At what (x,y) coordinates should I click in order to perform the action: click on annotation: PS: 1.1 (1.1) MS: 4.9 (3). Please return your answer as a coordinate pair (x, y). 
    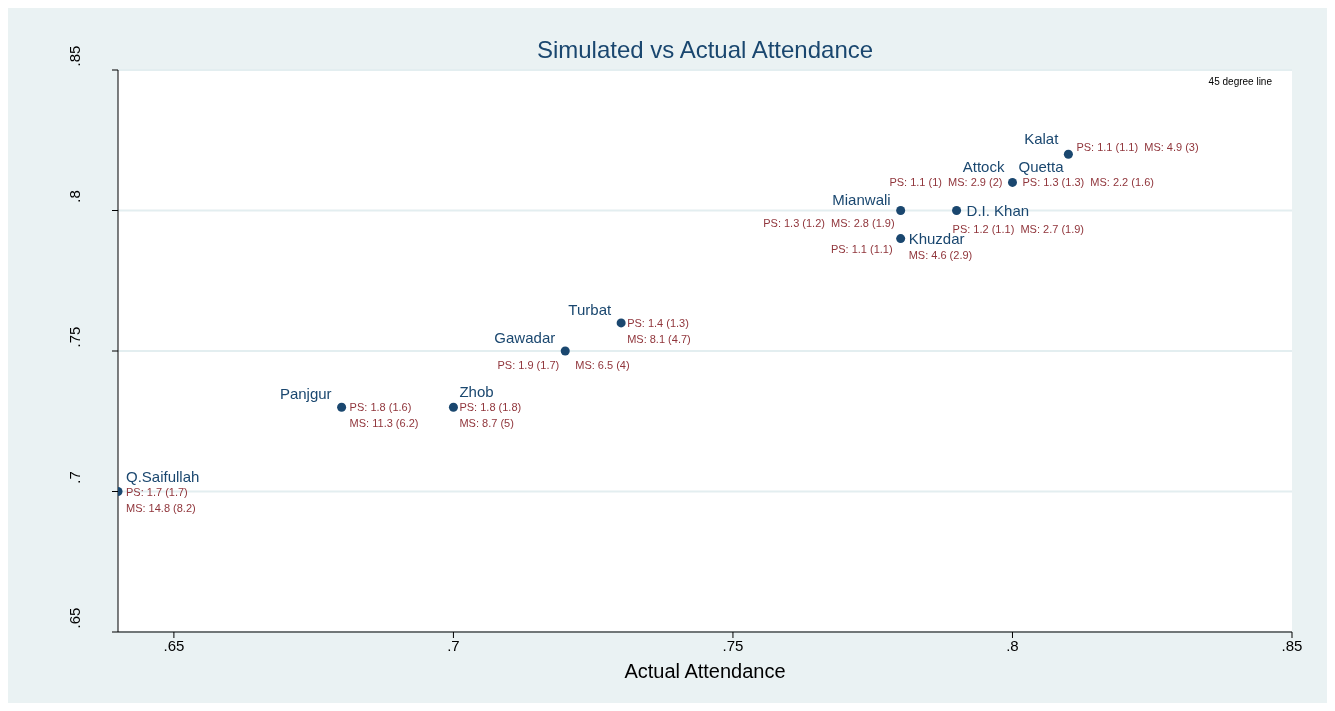
    Looking at the image, I should click on (1137, 147).